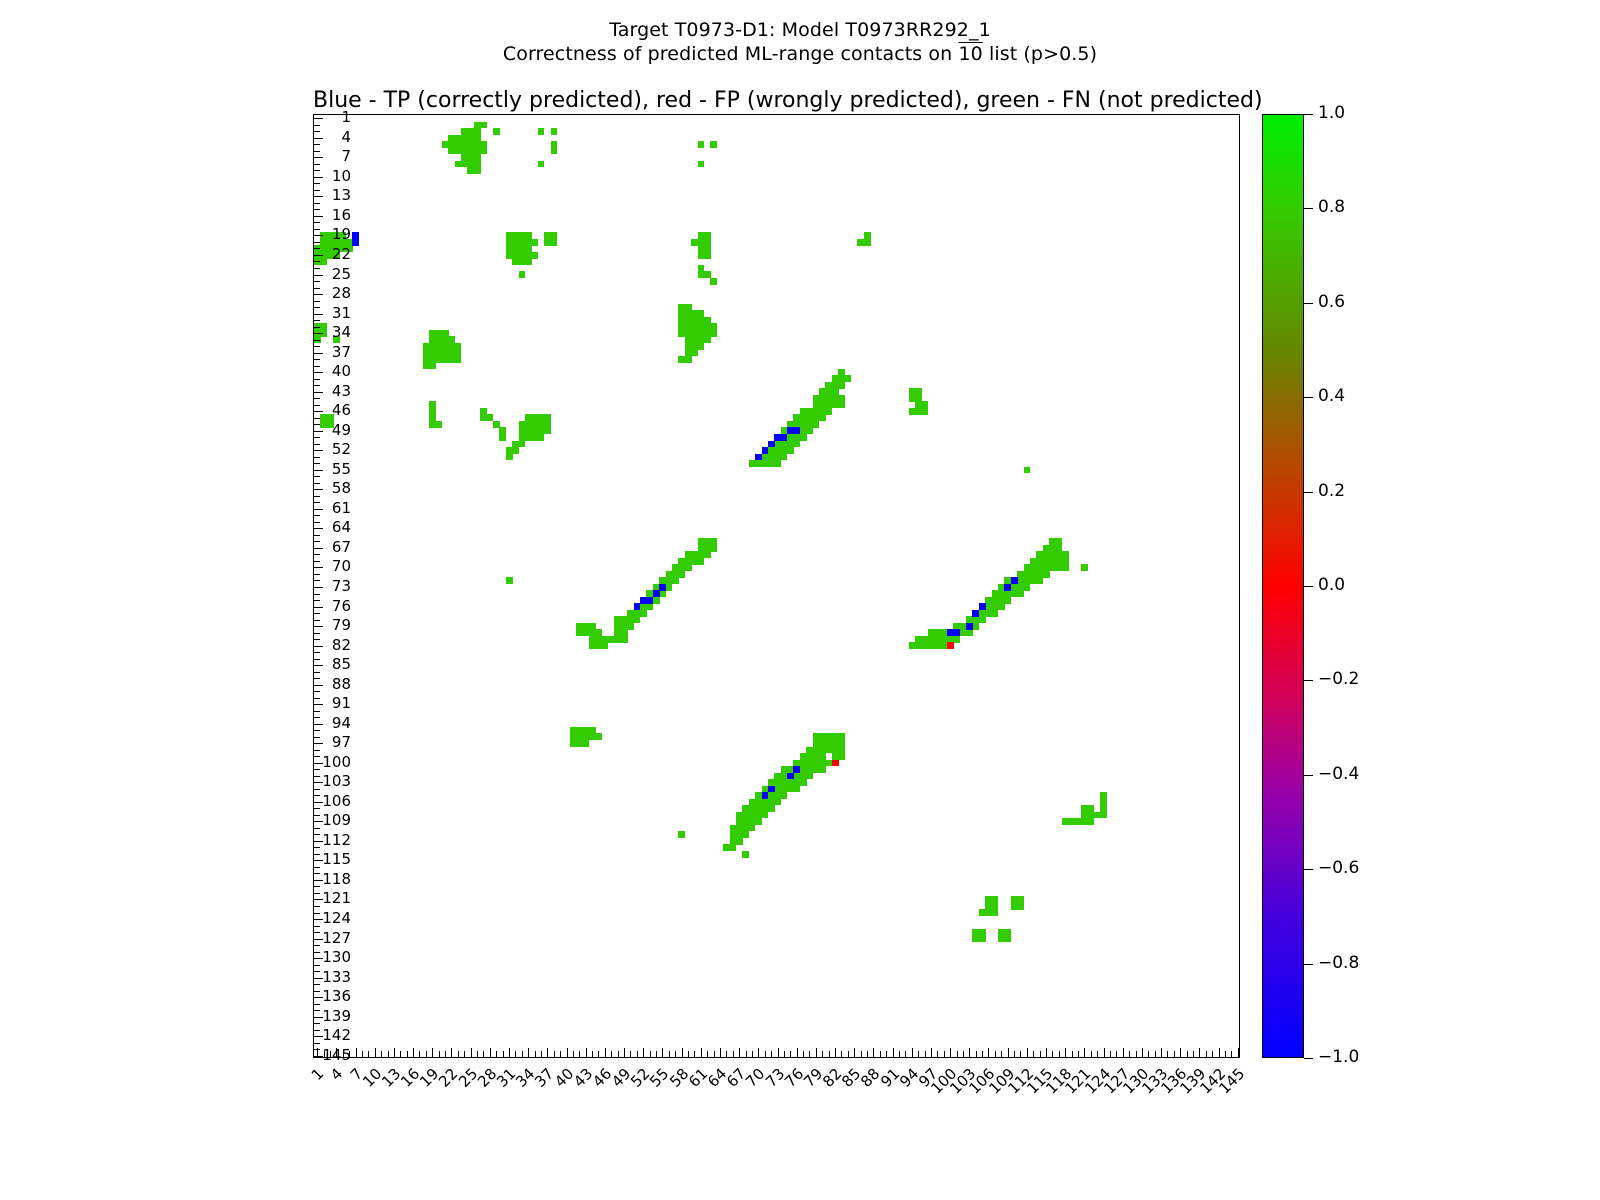 The width and height of the screenshot is (1600, 1200). Describe the element at coordinates (835, 763) in the screenshot. I see `contact-cell-fp` at that location.